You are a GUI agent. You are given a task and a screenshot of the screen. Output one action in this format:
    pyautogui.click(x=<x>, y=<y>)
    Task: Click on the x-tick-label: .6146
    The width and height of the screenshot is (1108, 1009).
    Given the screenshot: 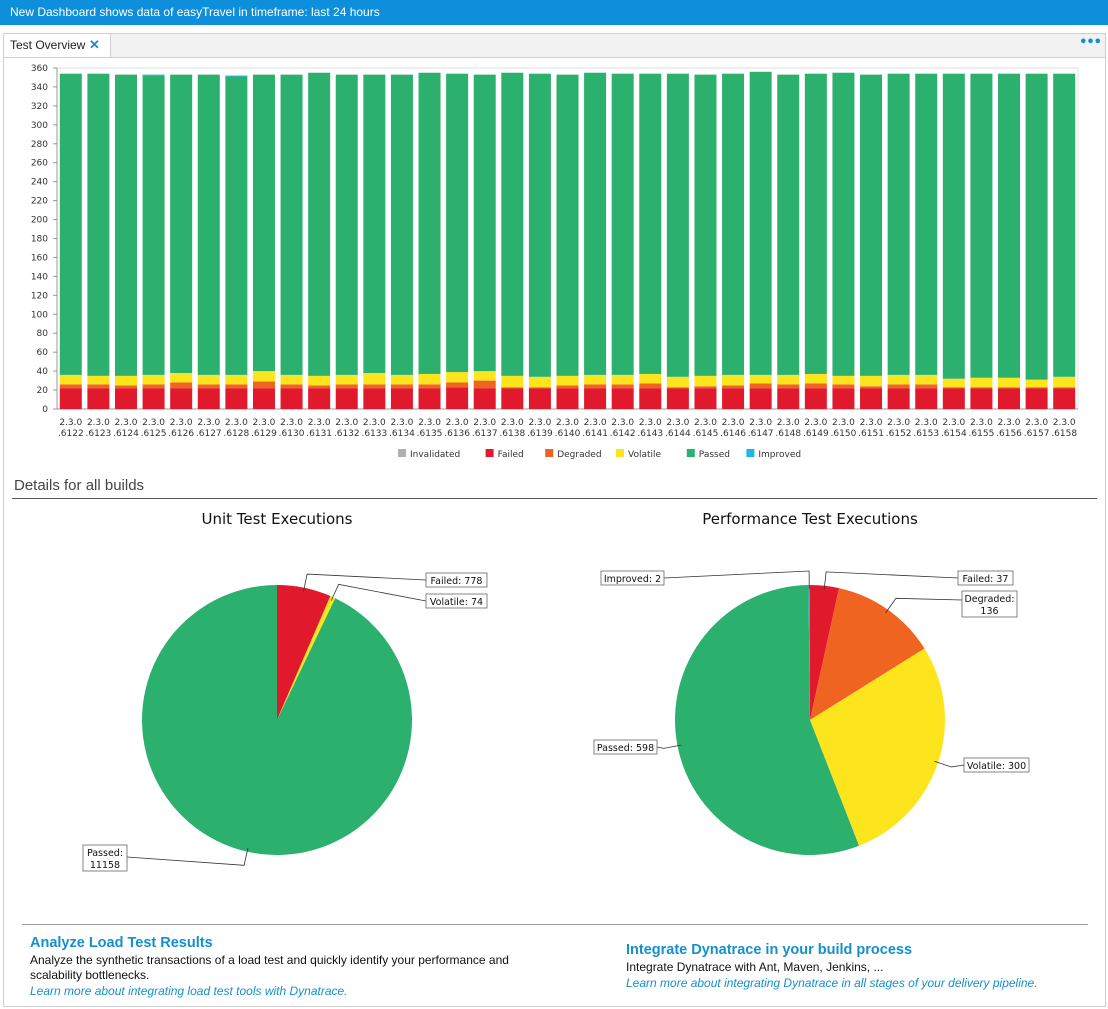 What is the action you would take?
    pyautogui.click(x=733, y=434)
    